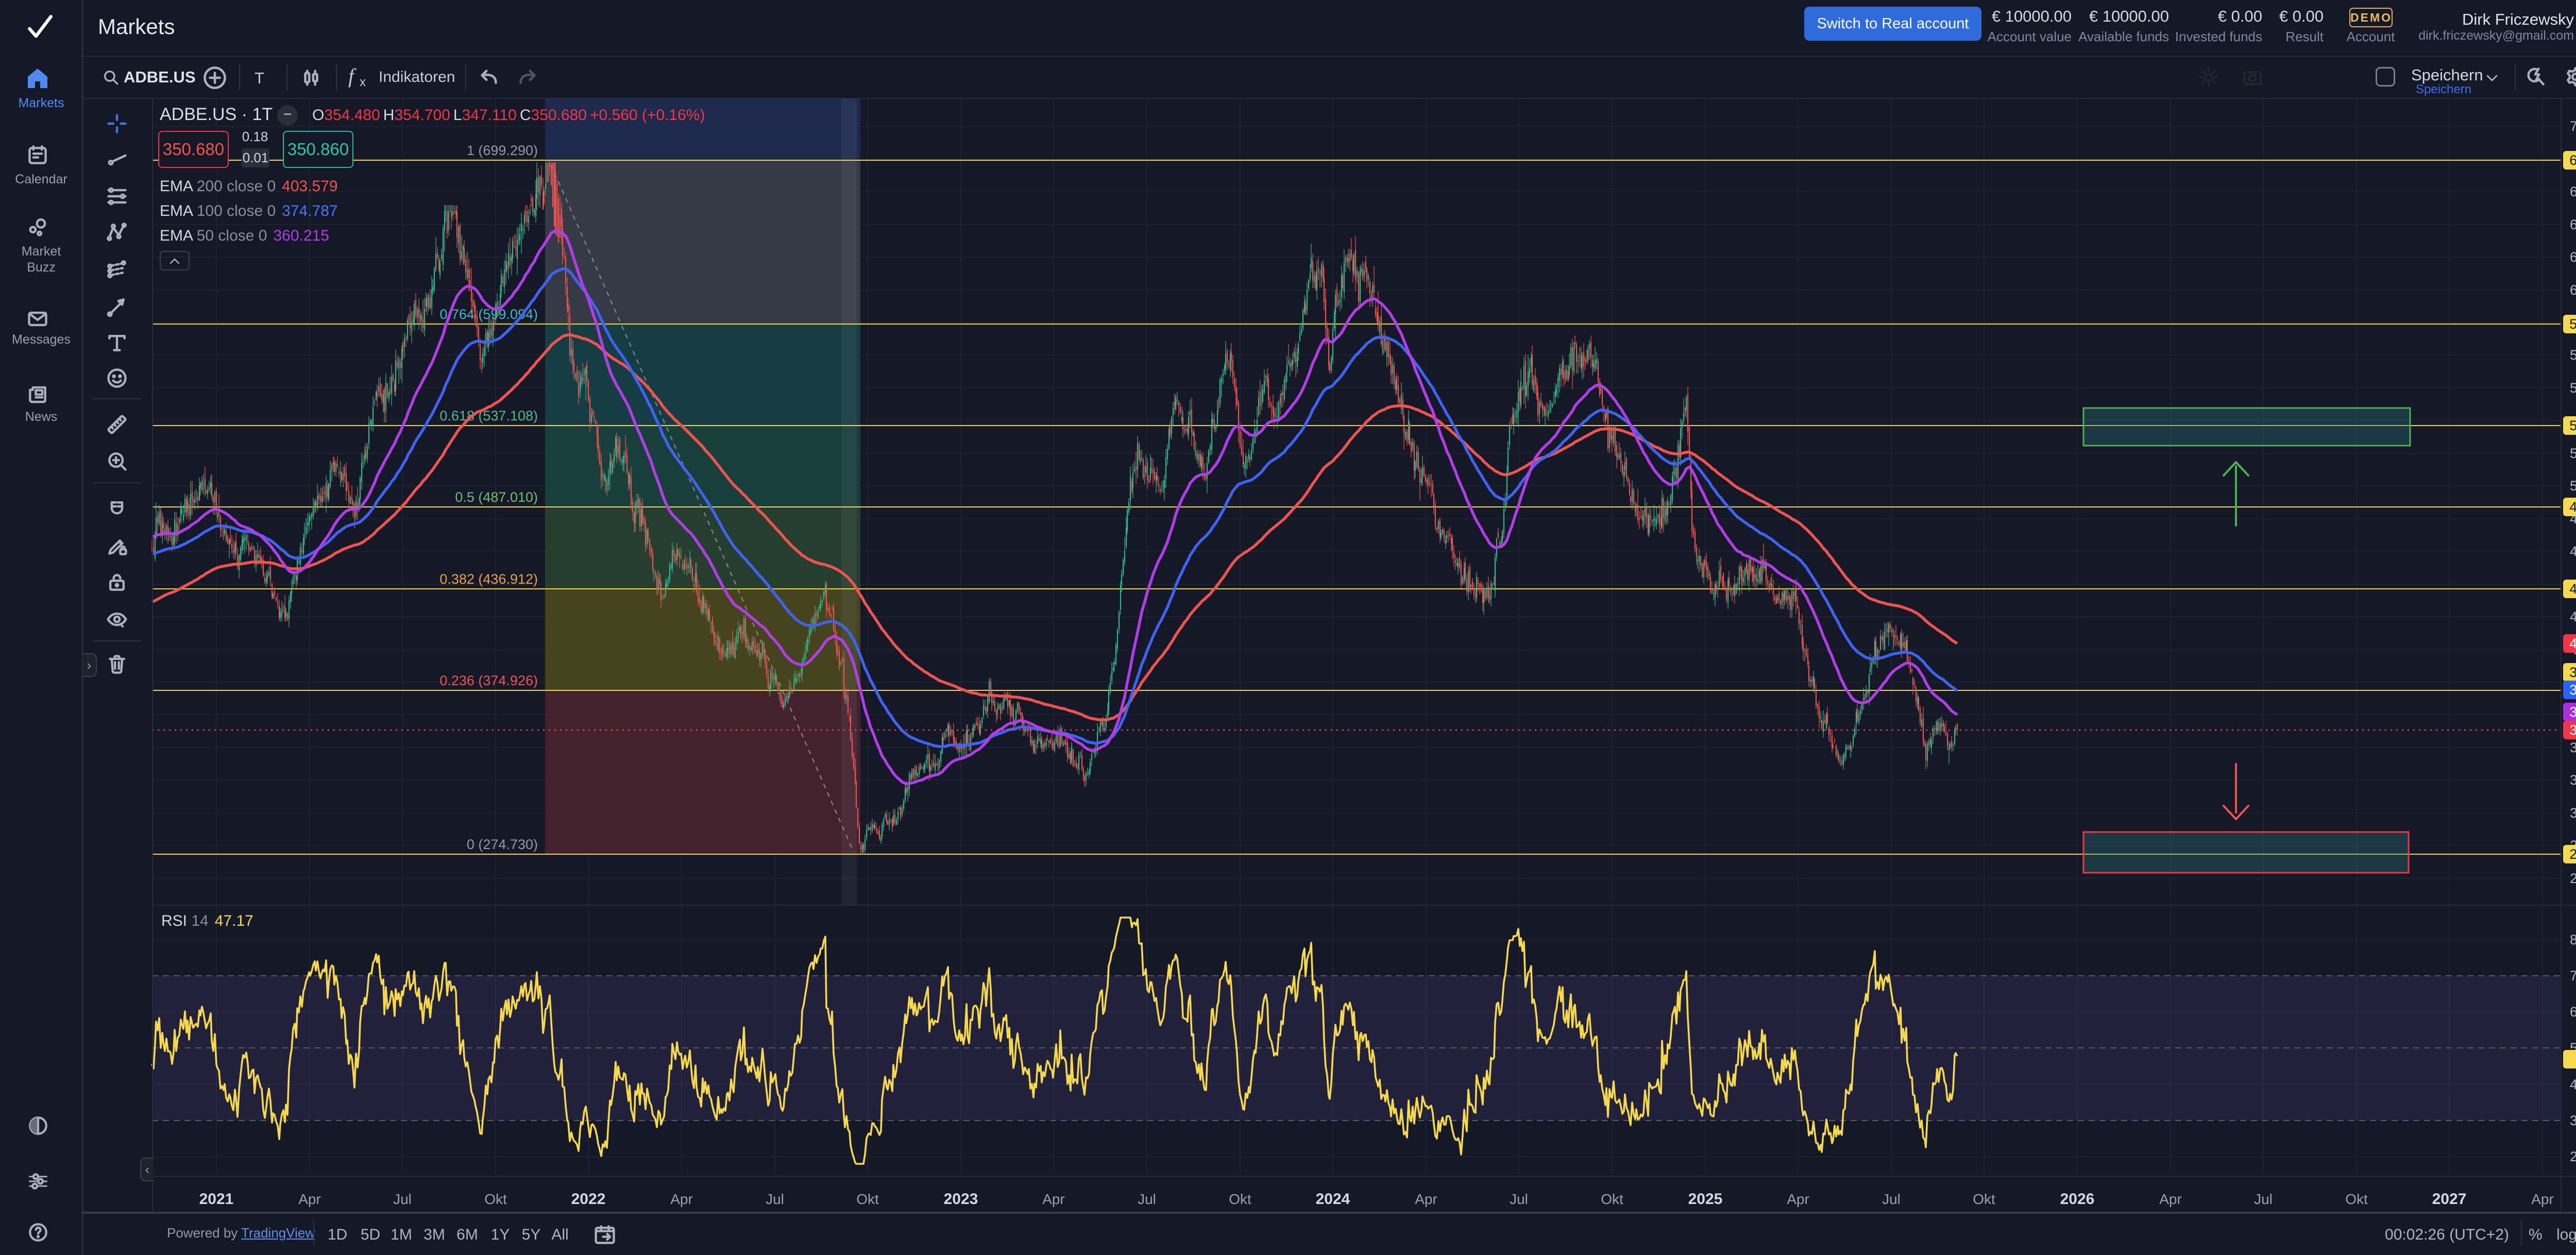  Describe the element at coordinates (488, 579) in the screenshot. I see `svg-text: 0.382 (436.912)` at that location.